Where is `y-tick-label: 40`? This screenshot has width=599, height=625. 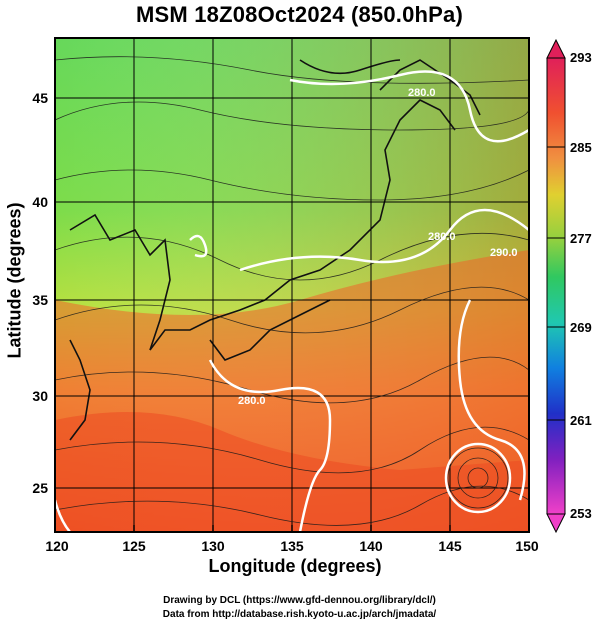
y-tick-label: 40 is located at coordinates (40, 202).